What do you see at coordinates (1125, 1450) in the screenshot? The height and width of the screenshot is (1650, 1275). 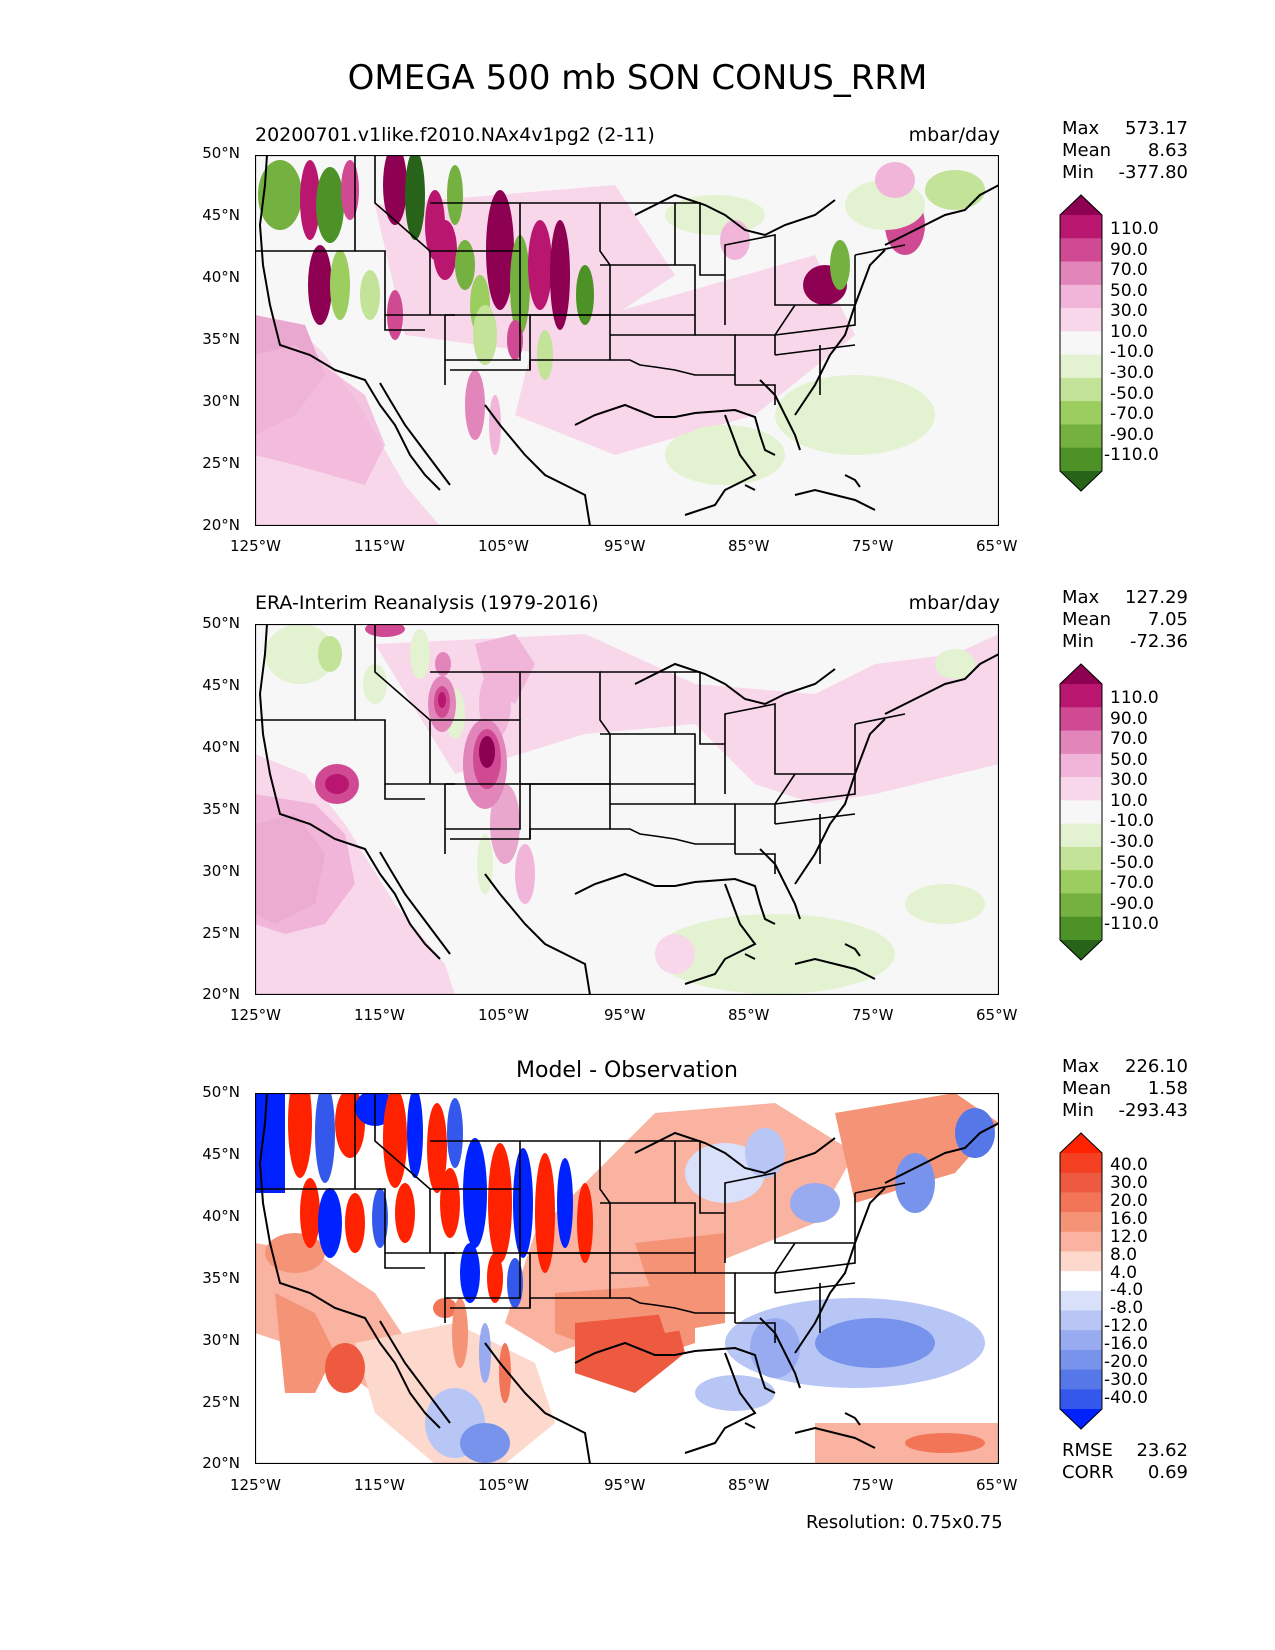 I see `panel3-rmse: RMSE 23.62` at bounding box center [1125, 1450].